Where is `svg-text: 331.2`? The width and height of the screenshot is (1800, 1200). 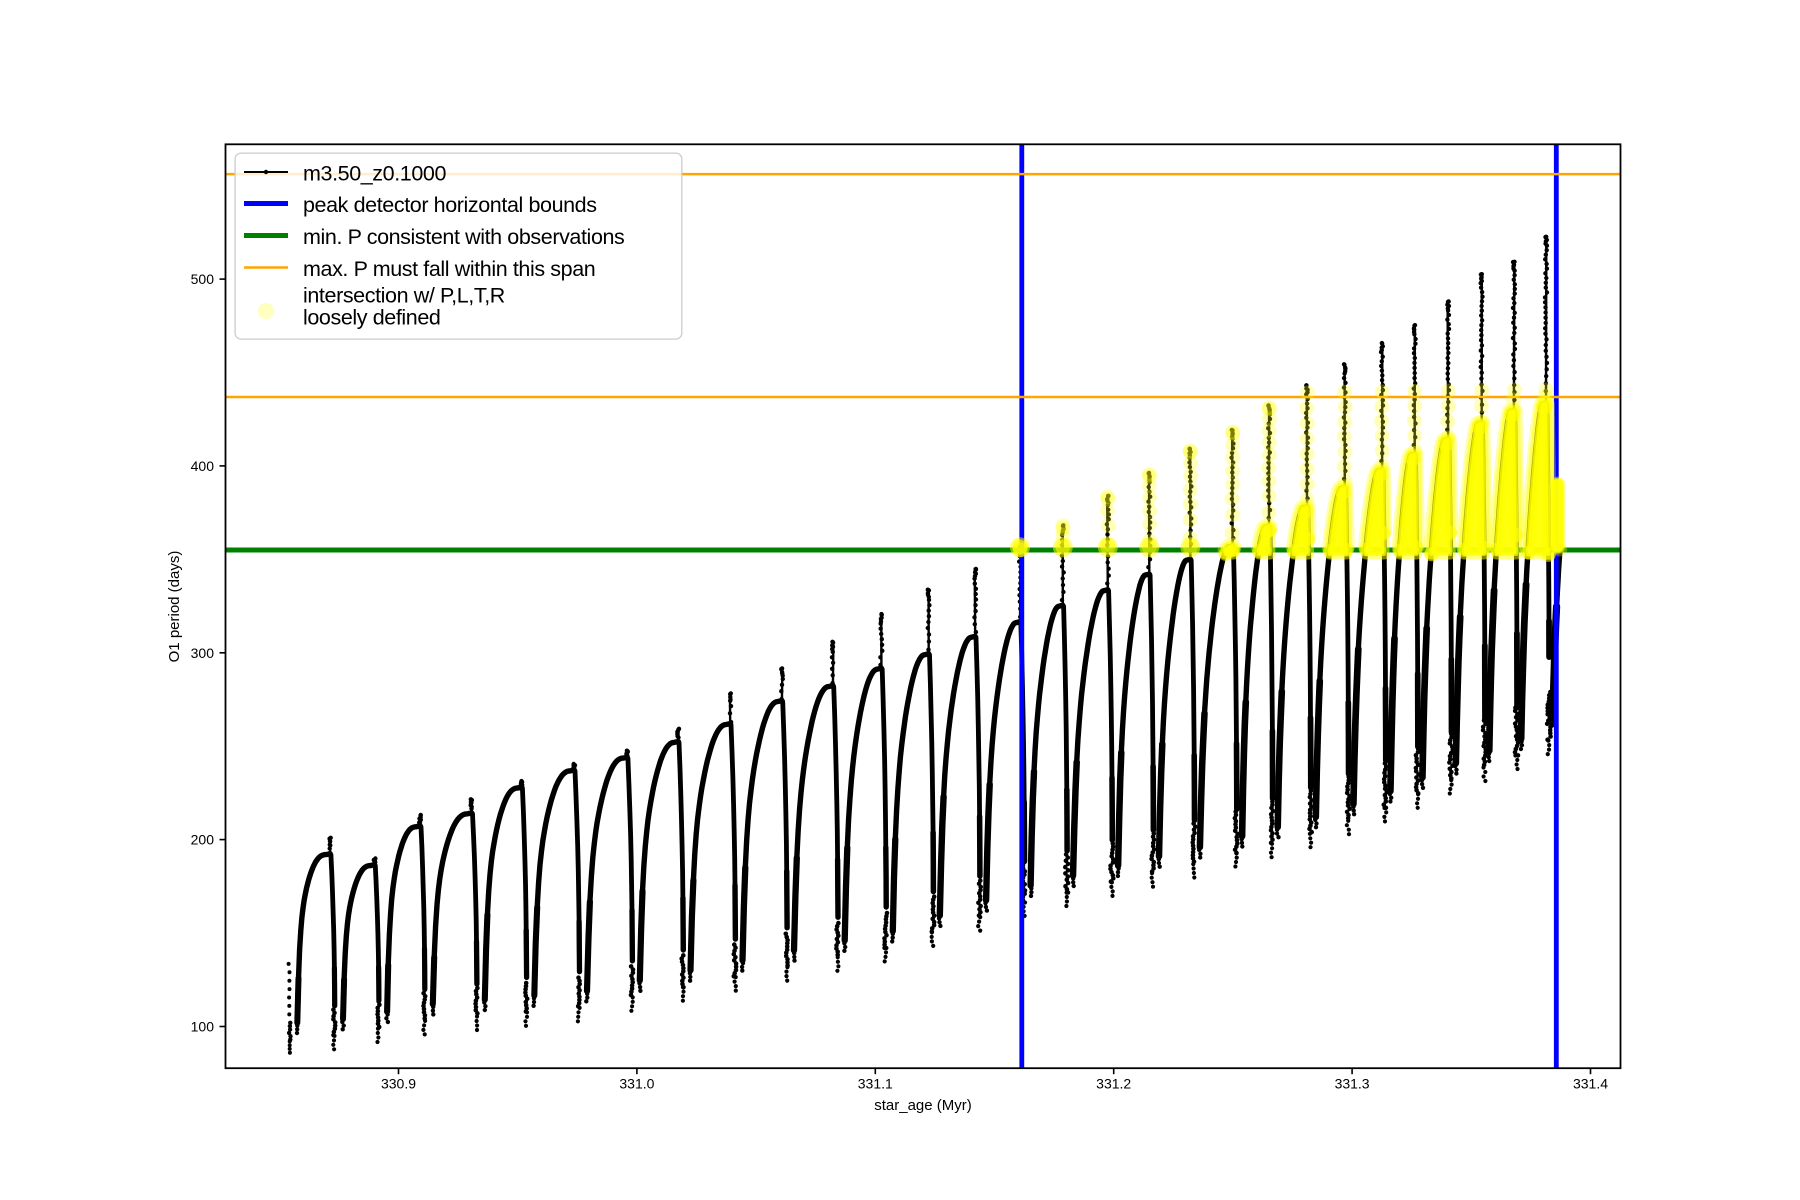
svg-text: 331.2 is located at coordinates (1113, 1084).